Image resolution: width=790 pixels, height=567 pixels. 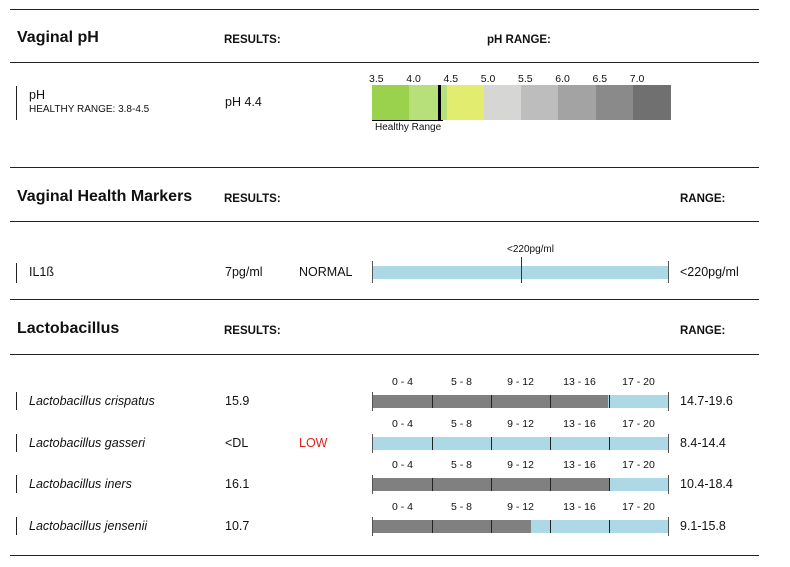 I want to click on results-header-ph: RESULTS:, so click(x=252, y=40).